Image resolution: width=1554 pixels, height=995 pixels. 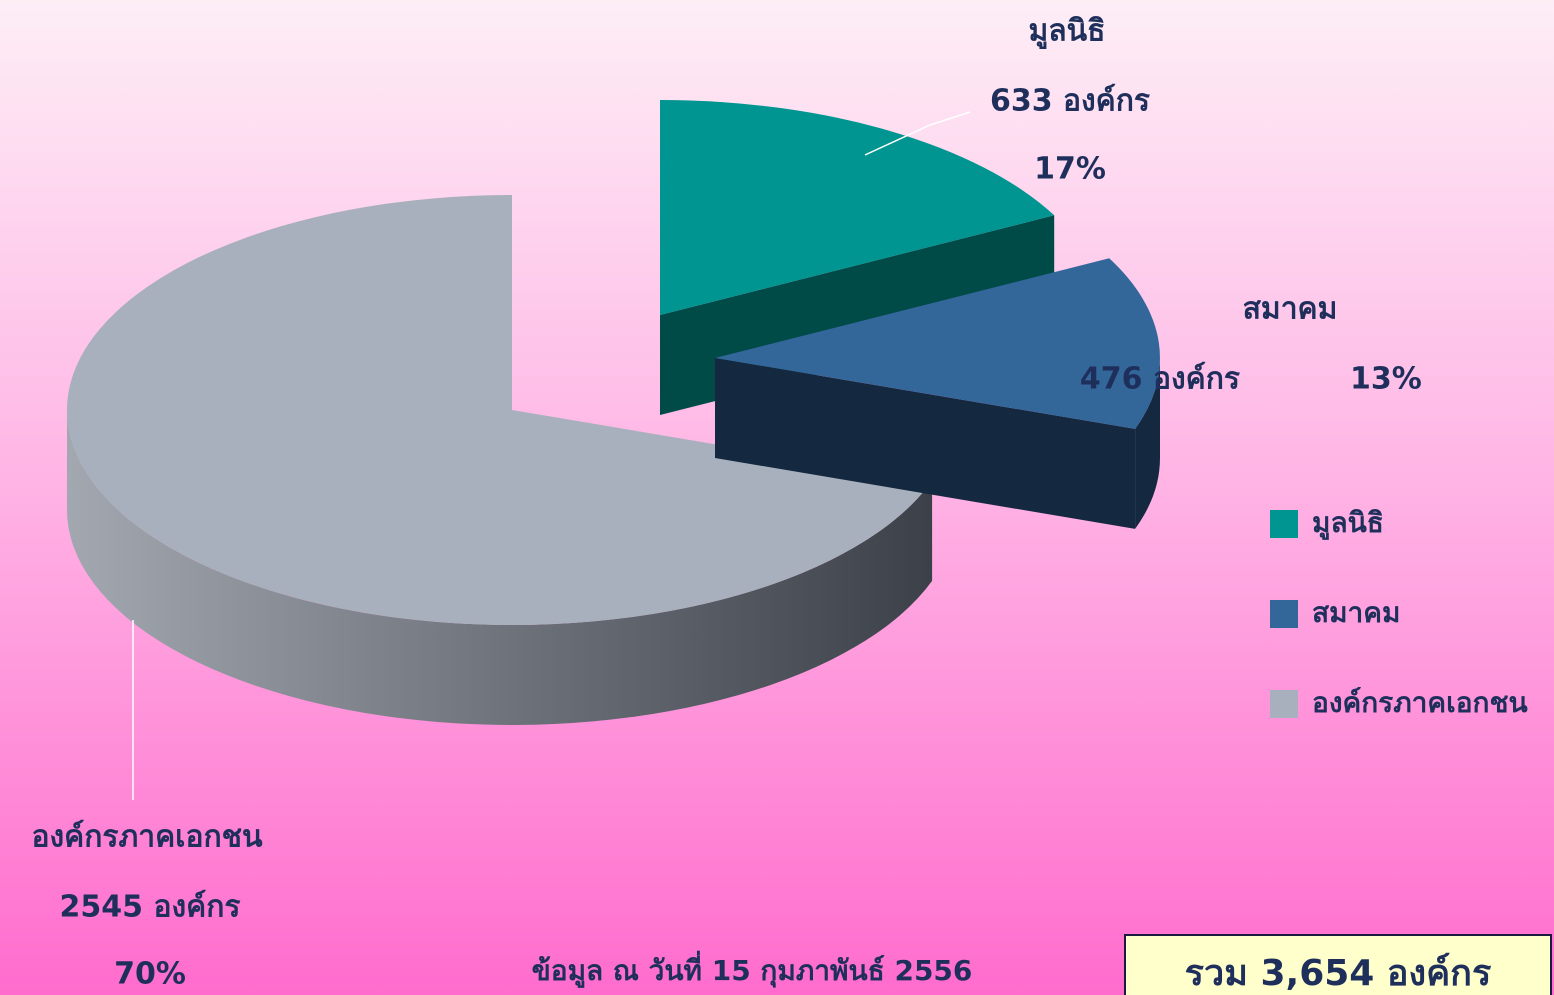 What do you see at coordinates (1070, 169) in the screenshot?
I see `percent-label: 17%` at bounding box center [1070, 169].